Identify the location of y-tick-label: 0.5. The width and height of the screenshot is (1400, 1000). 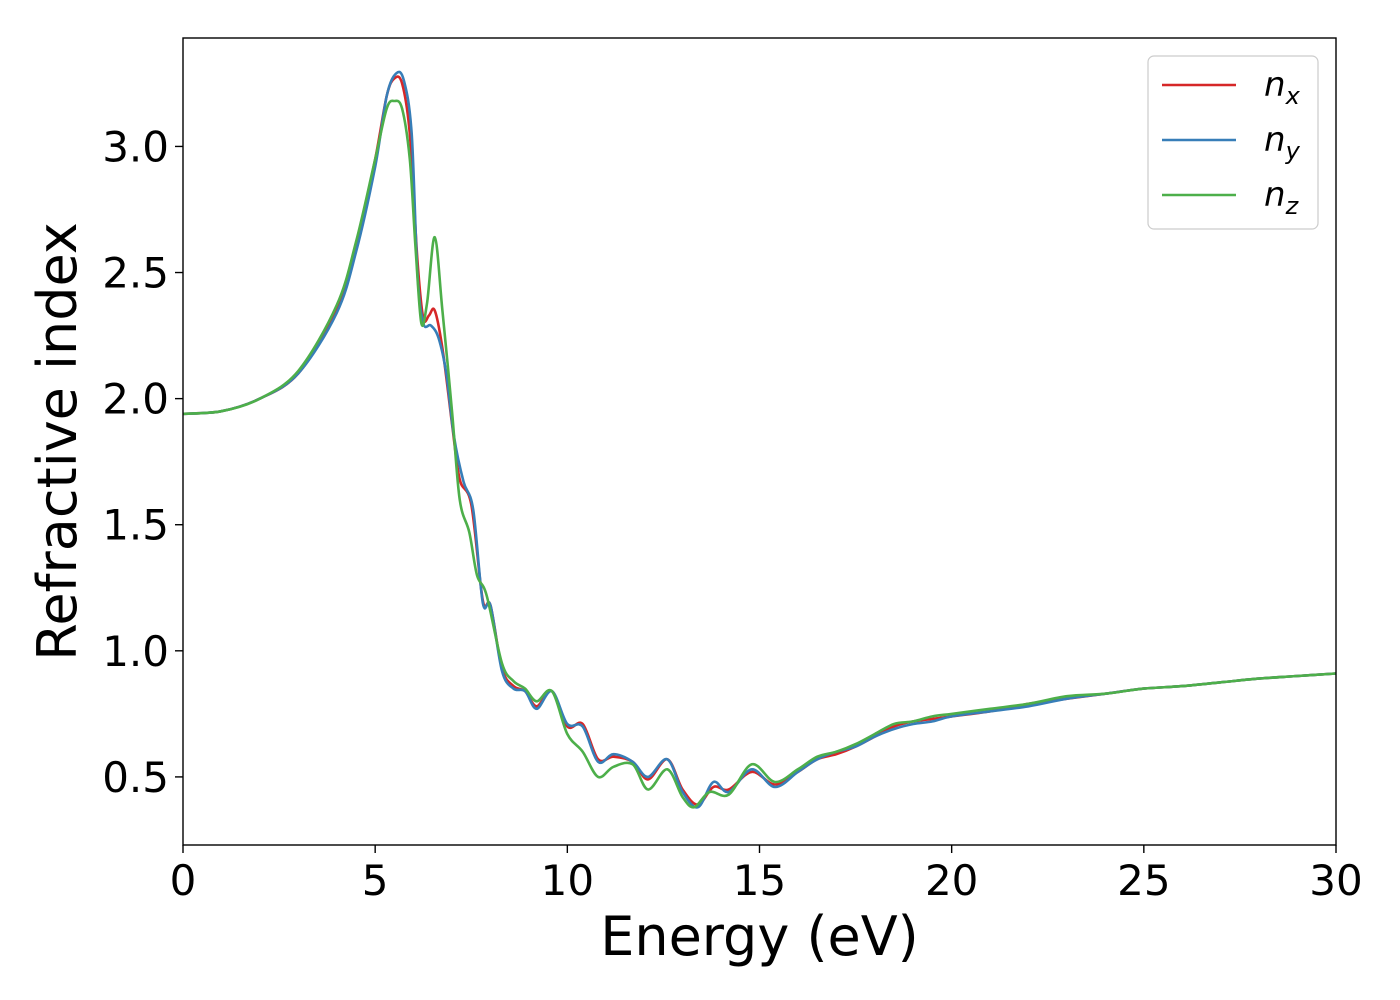
(135, 777).